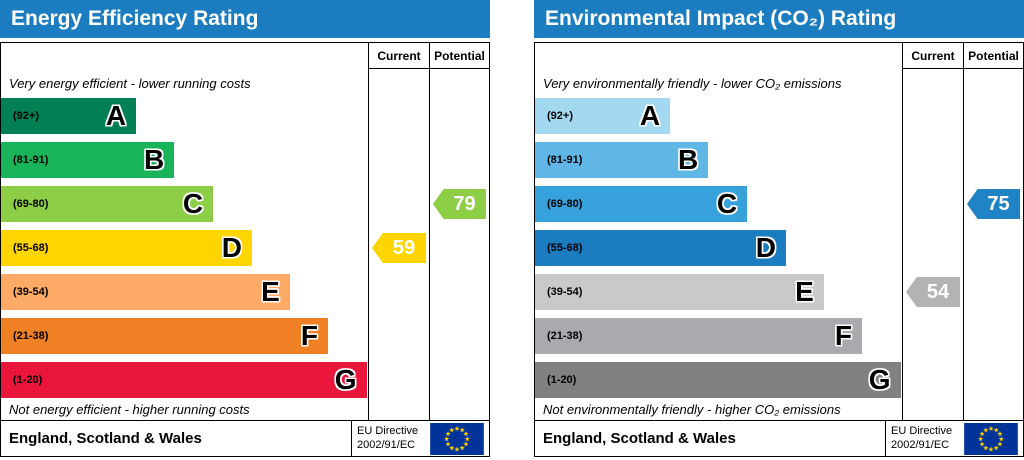 This screenshot has height=460, width=1024. What do you see at coordinates (464, 203) in the screenshot?
I see `potential-rating-value: 79` at bounding box center [464, 203].